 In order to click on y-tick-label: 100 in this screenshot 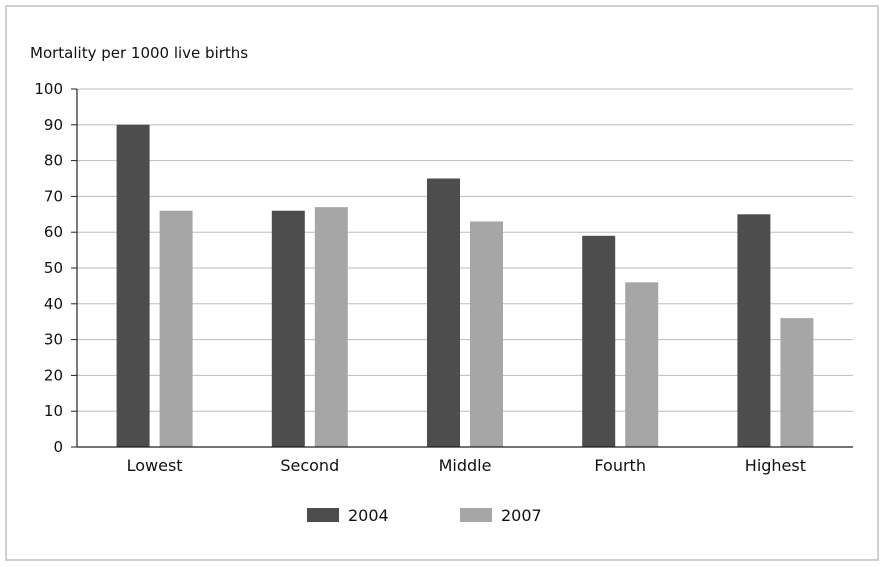, I will do `click(48, 89)`.